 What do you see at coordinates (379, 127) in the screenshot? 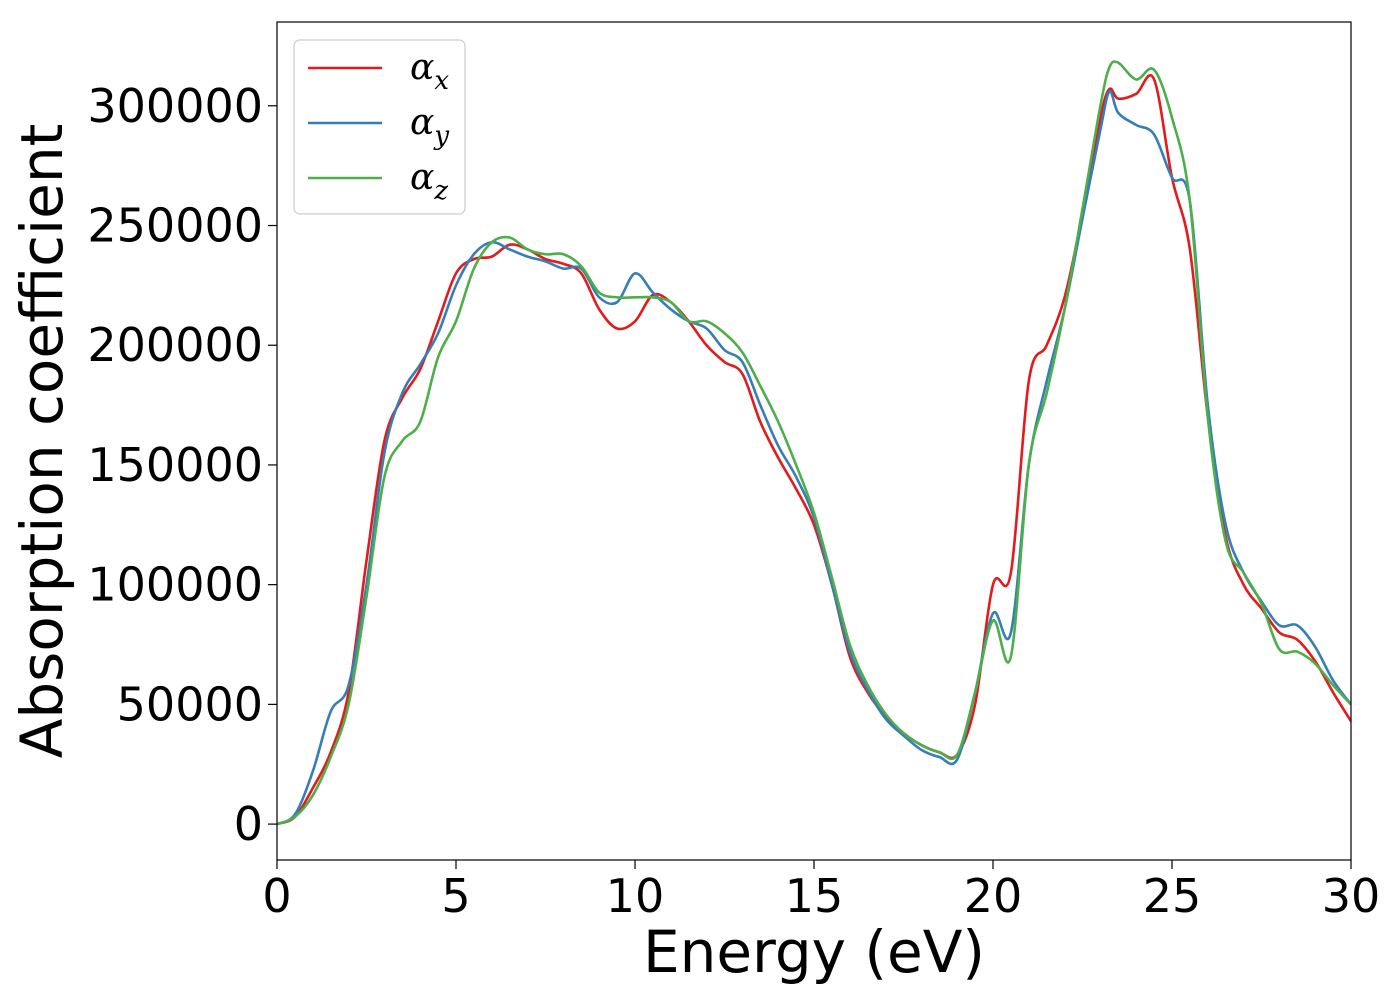
I see `legend-box` at bounding box center [379, 127].